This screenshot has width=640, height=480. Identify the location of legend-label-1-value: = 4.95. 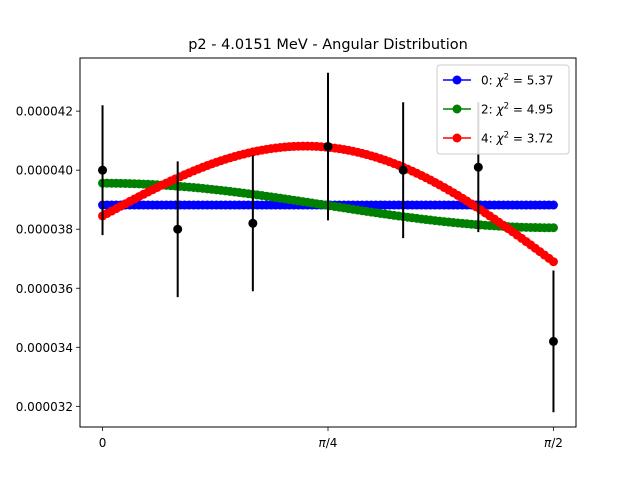
(531, 110).